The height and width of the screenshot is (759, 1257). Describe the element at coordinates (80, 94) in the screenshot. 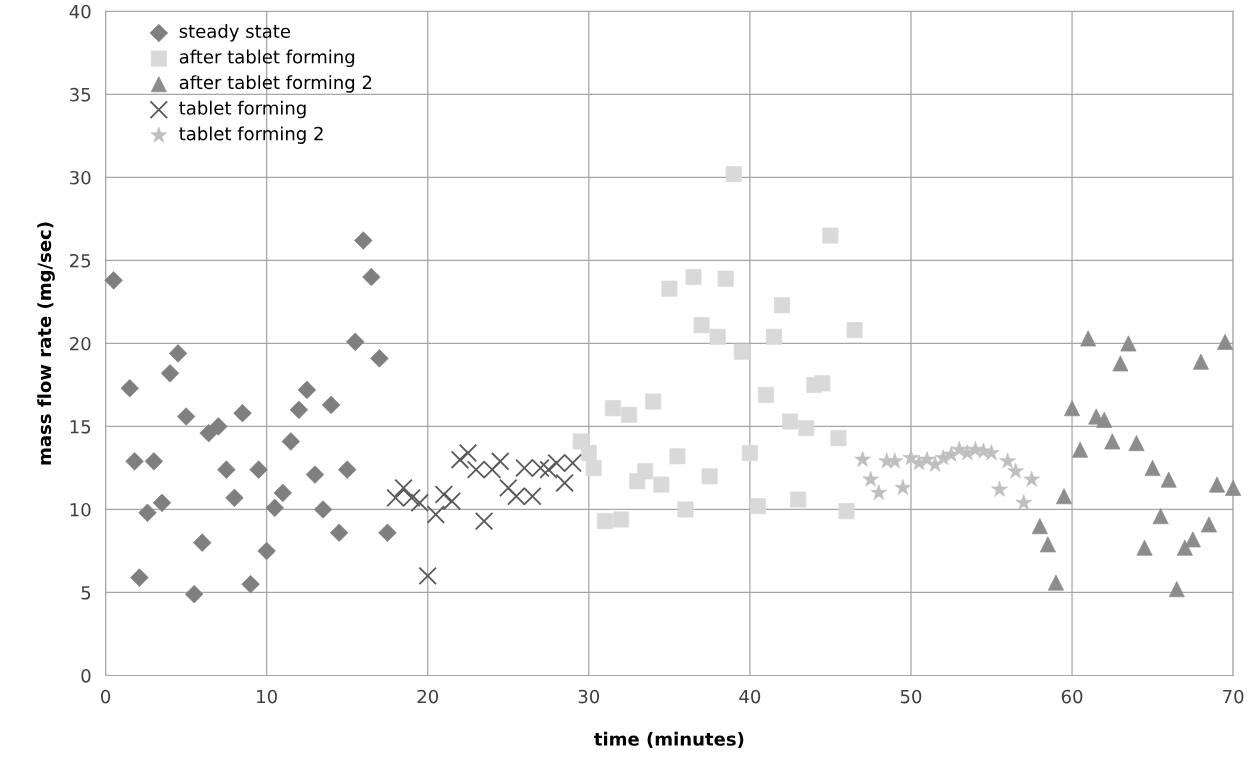

I see `y-tick-label: 35` at that location.